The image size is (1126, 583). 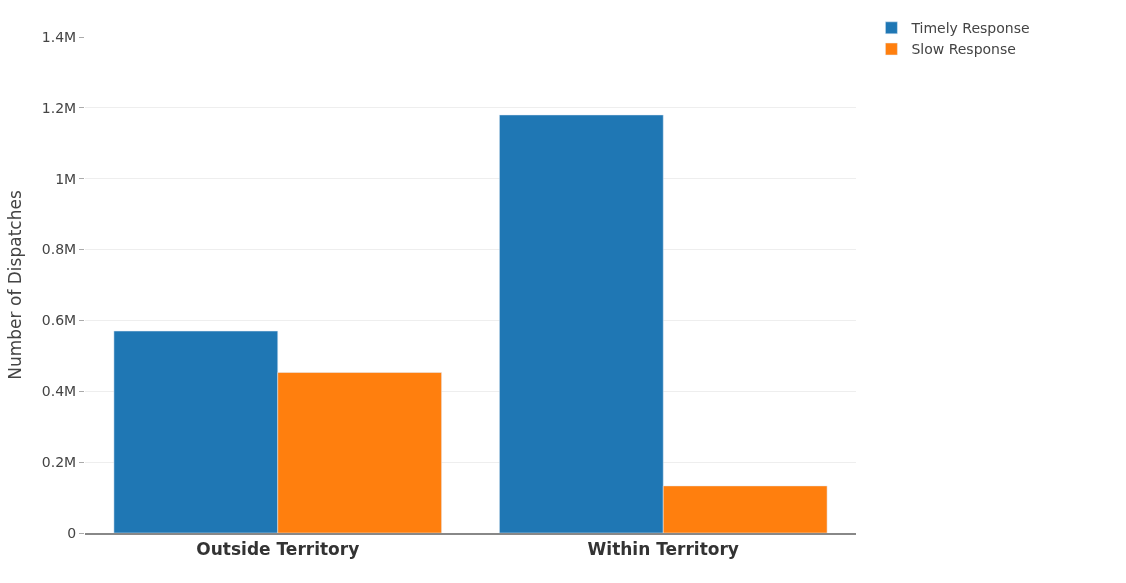 I want to click on y-axis-title: Number of Dispatches, so click(x=15, y=285).